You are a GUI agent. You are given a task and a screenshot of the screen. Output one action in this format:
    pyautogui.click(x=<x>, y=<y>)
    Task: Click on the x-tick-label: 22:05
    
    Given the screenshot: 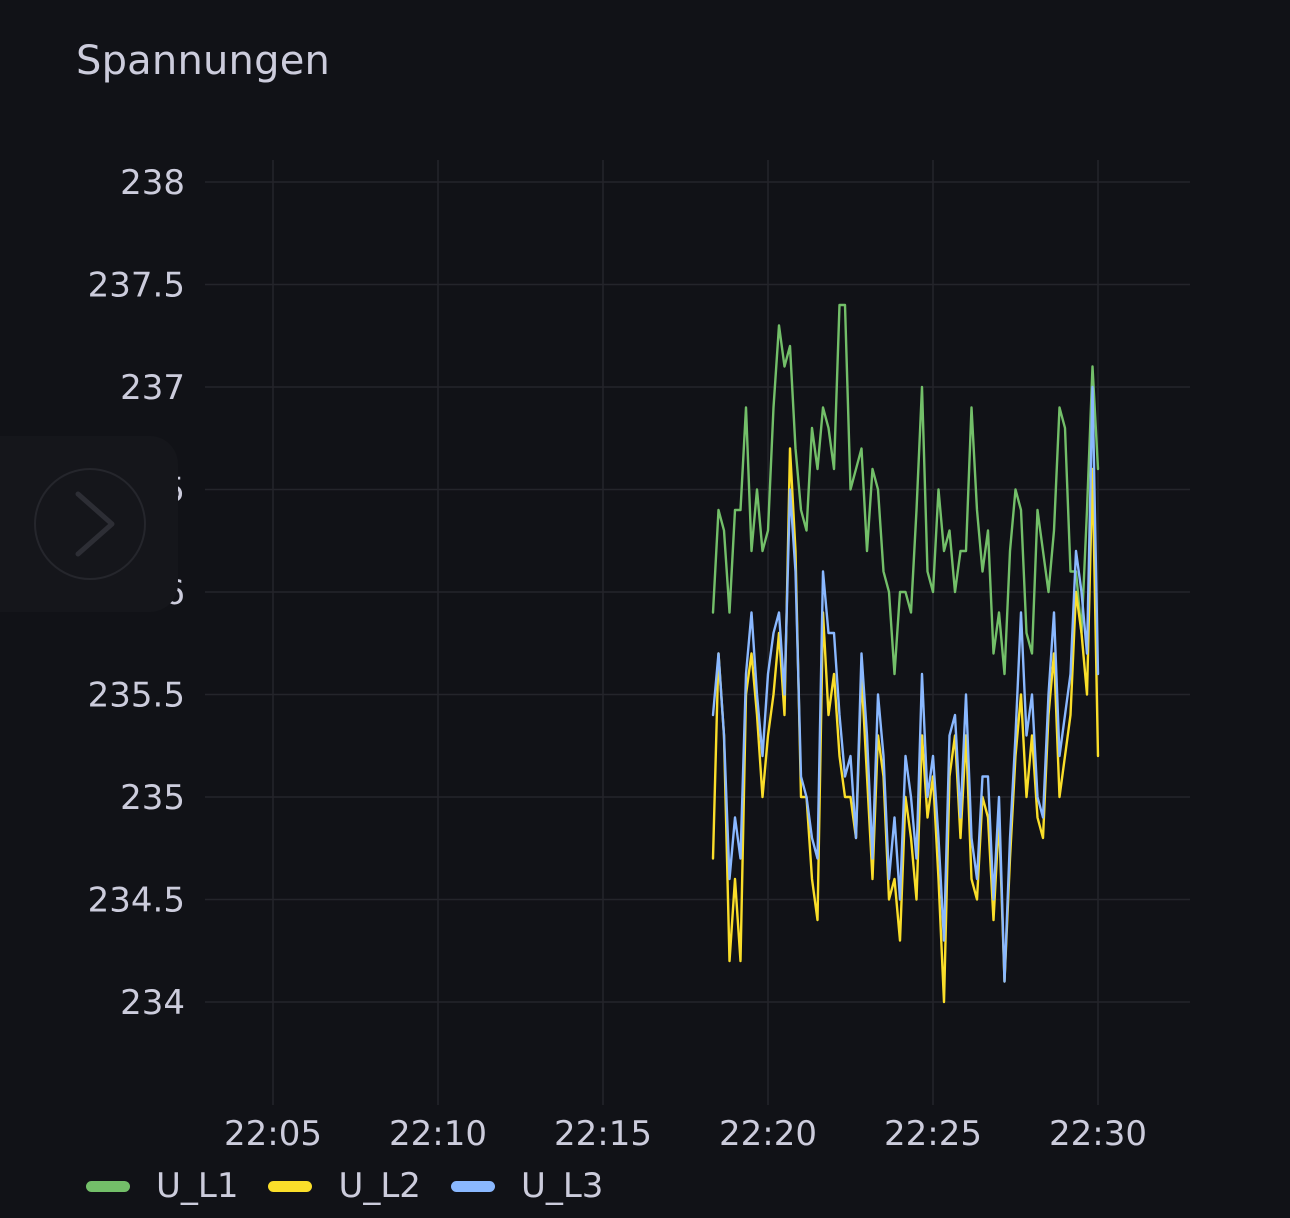 What is the action you would take?
    pyautogui.click(x=273, y=1134)
    